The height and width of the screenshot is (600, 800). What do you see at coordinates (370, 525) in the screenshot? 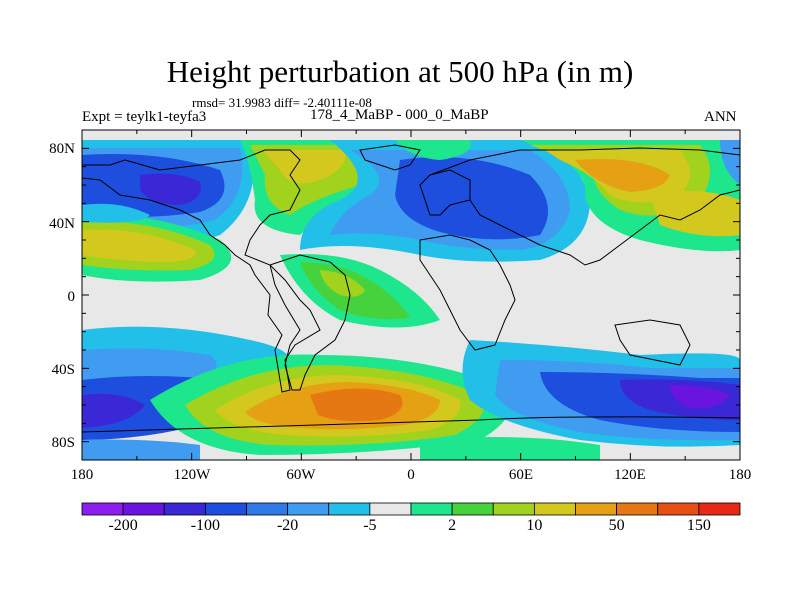
I see `colorbar-label: -5` at bounding box center [370, 525].